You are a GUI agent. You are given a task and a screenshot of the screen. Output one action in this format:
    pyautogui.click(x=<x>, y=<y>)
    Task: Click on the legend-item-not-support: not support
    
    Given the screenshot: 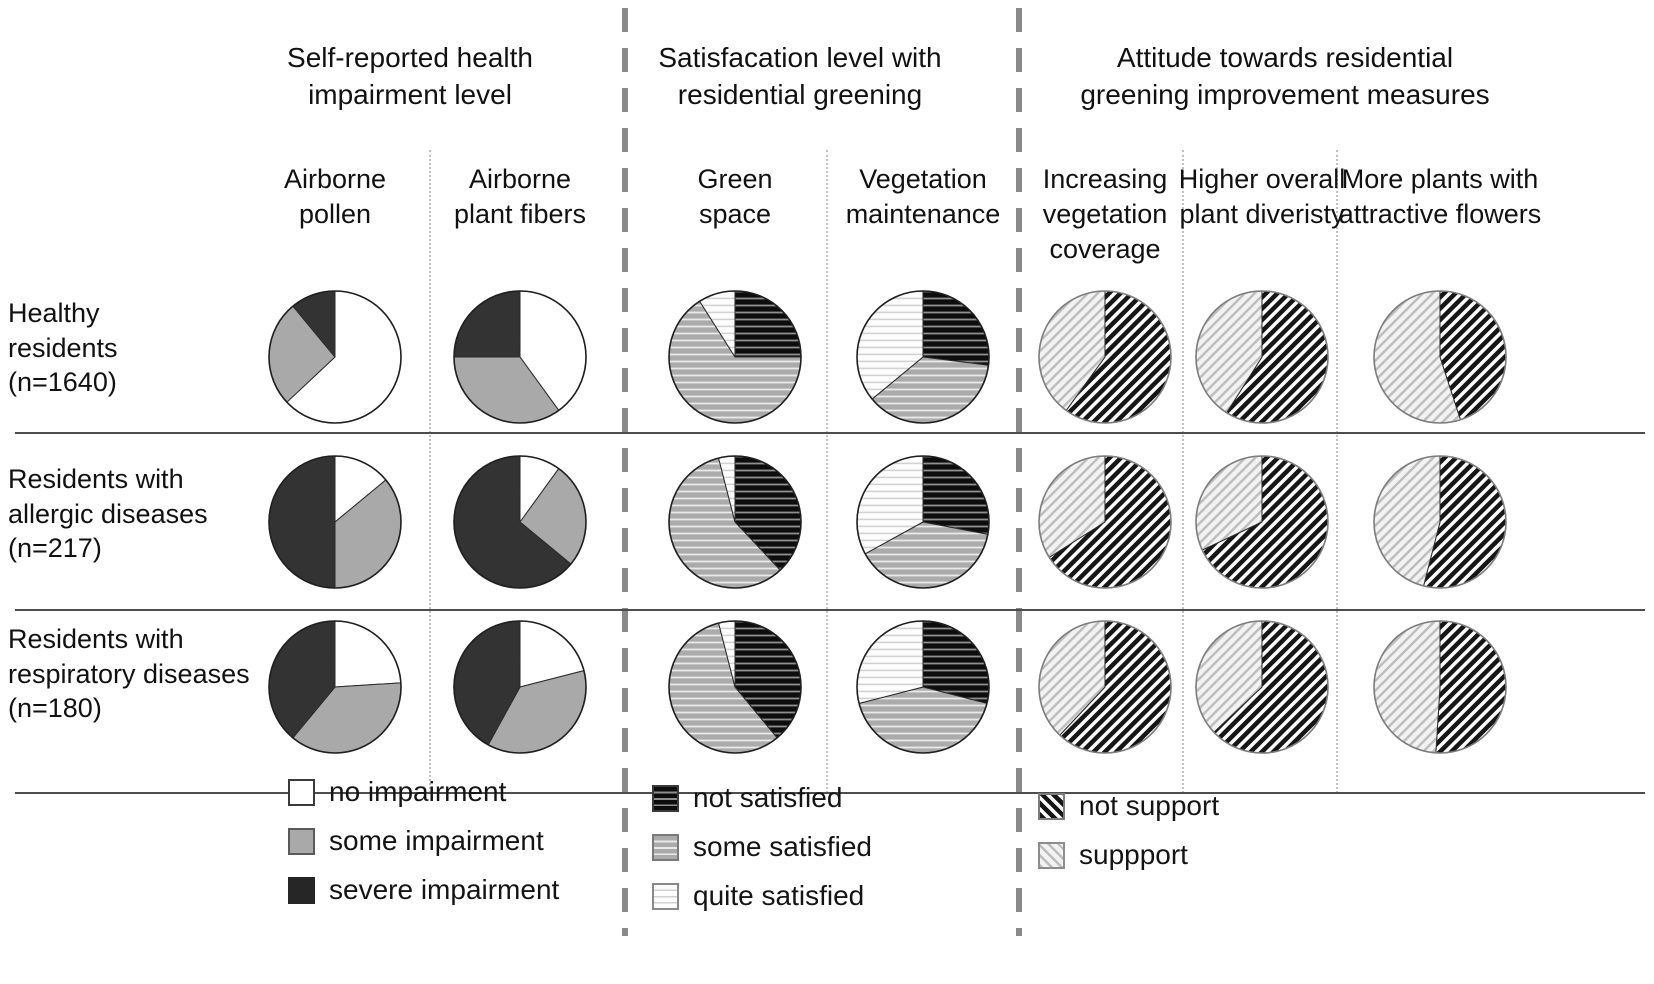 What is the action you would take?
    pyautogui.click(x=1128, y=806)
    